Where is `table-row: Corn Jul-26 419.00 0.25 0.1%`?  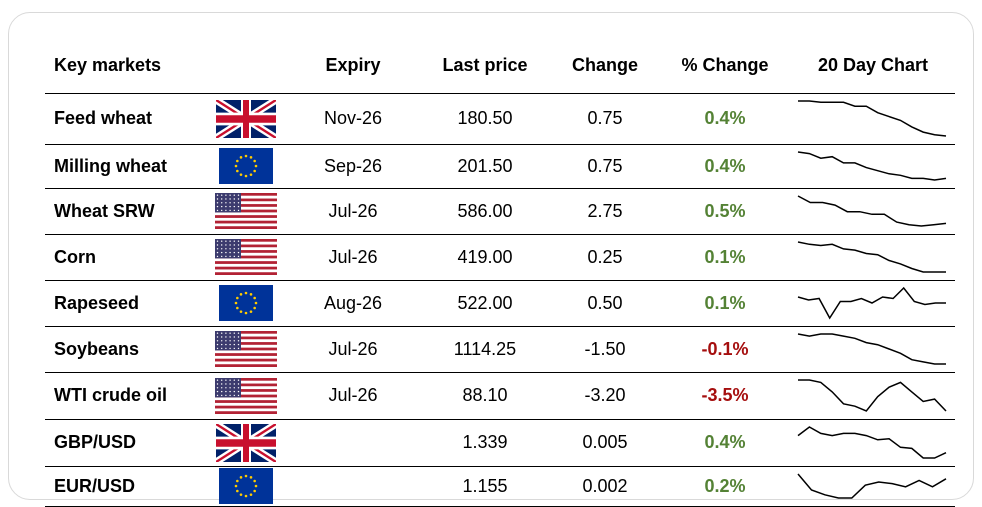 table-row: Corn Jul-26 419.00 0.25 0.1% is located at coordinates (500, 257).